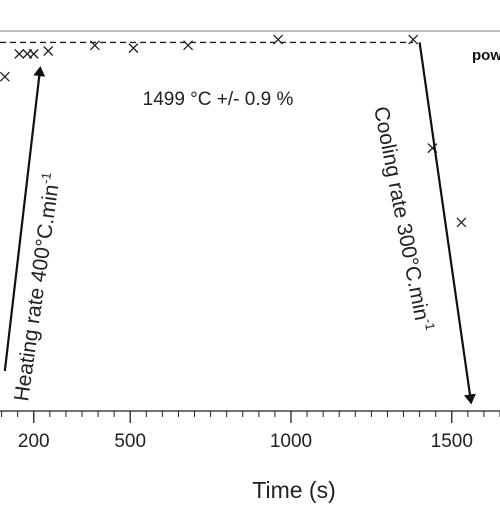 The width and height of the screenshot is (500, 513). Describe the element at coordinates (36, 293) in the screenshot. I see `heating-rate-main: Heating rate 400°C.min` at that location.